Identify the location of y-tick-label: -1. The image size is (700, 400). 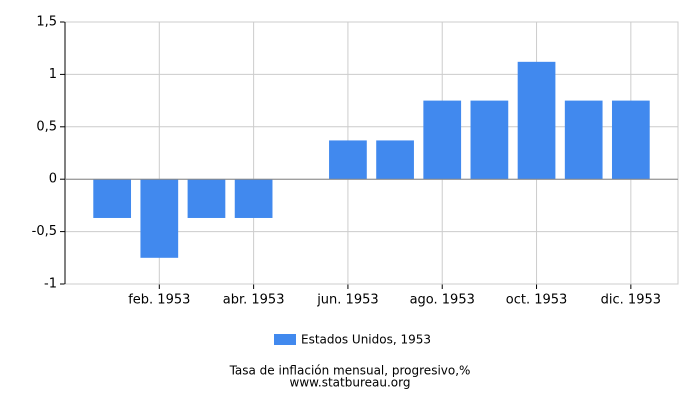
(50, 284).